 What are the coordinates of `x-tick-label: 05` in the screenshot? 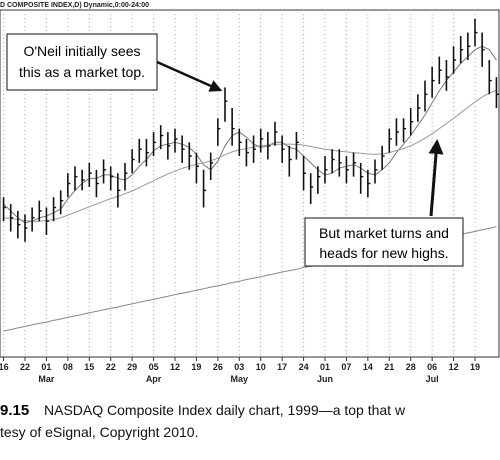 It's located at (154, 367).